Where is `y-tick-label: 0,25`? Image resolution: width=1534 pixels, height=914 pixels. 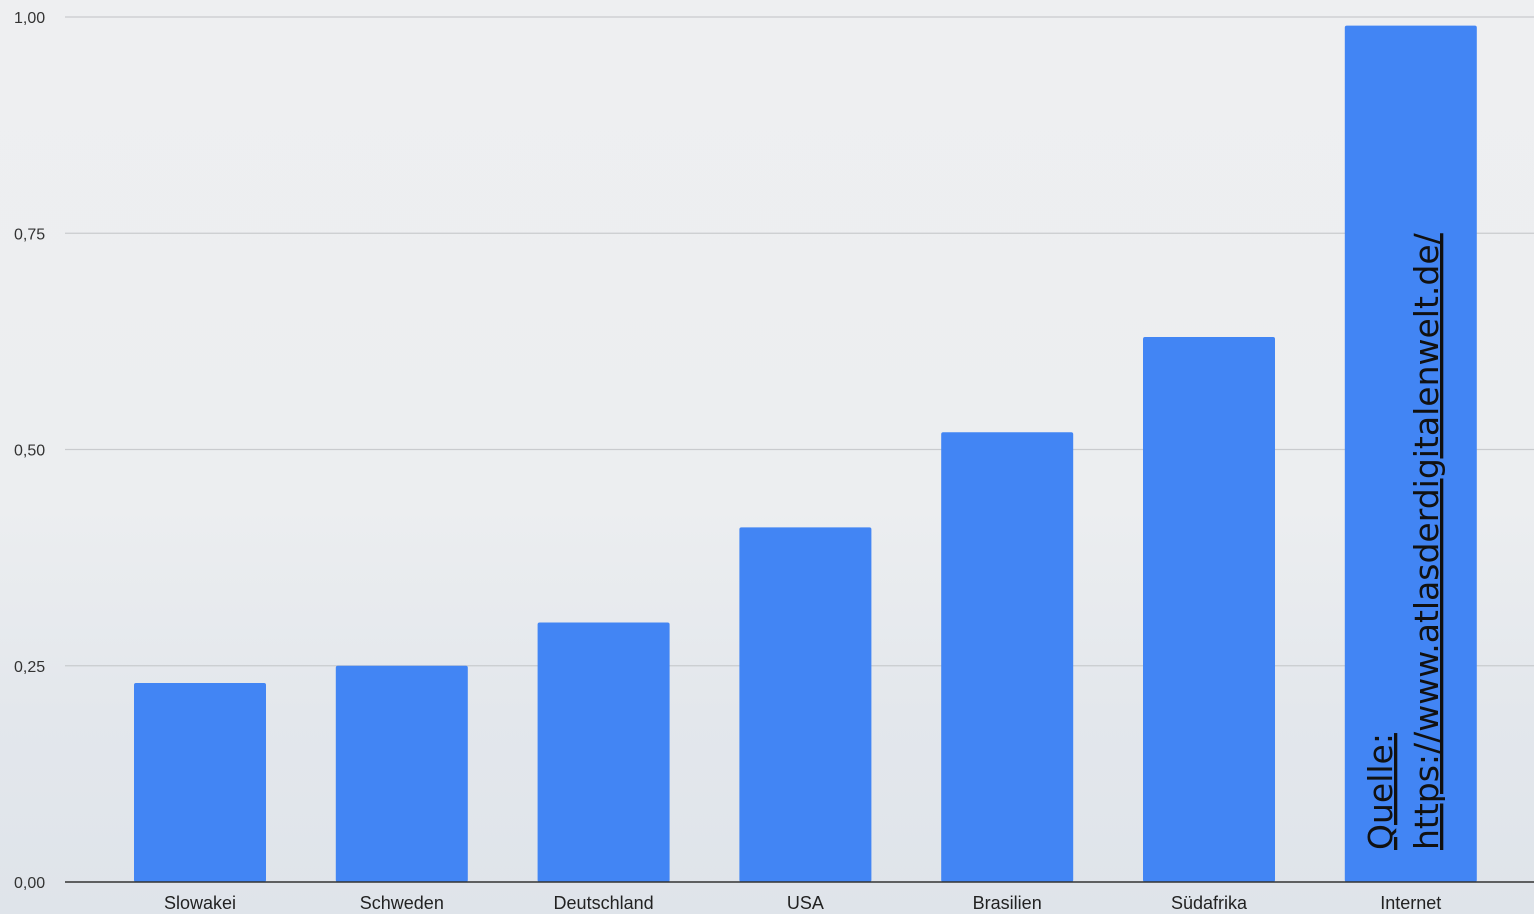 y-tick-label: 0,25 is located at coordinates (29, 667).